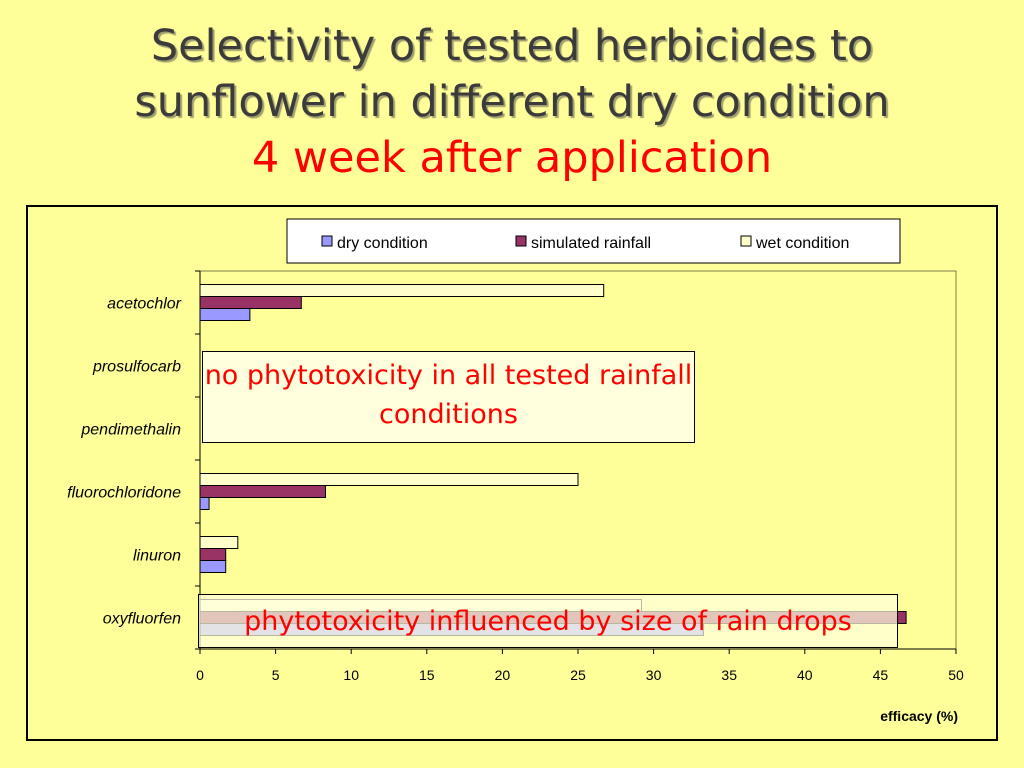  Describe the element at coordinates (157, 556) in the screenshot. I see `category-label: linuron` at that location.